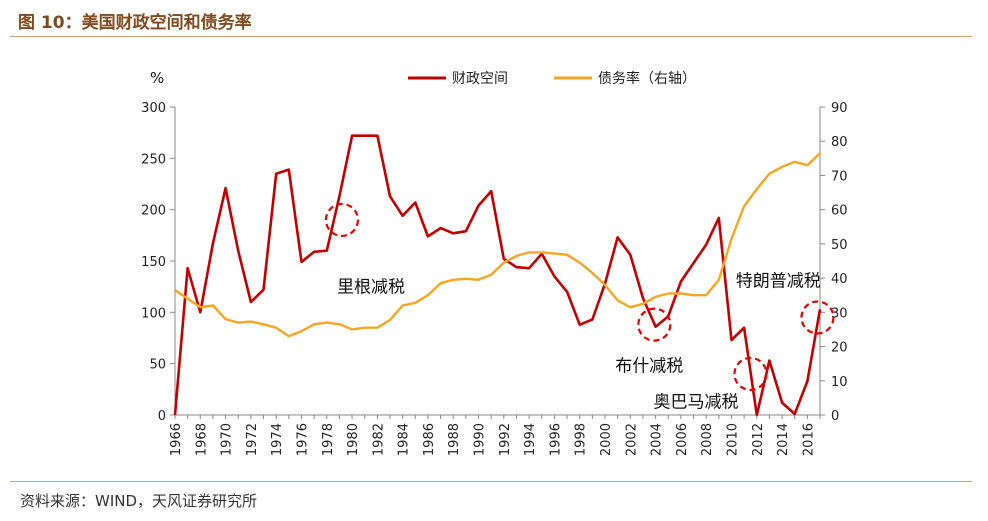 The width and height of the screenshot is (988, 521). Describe the element at coordinates (378, 439) in the screenshot. I see `x-tick-label: 1982` at that location.